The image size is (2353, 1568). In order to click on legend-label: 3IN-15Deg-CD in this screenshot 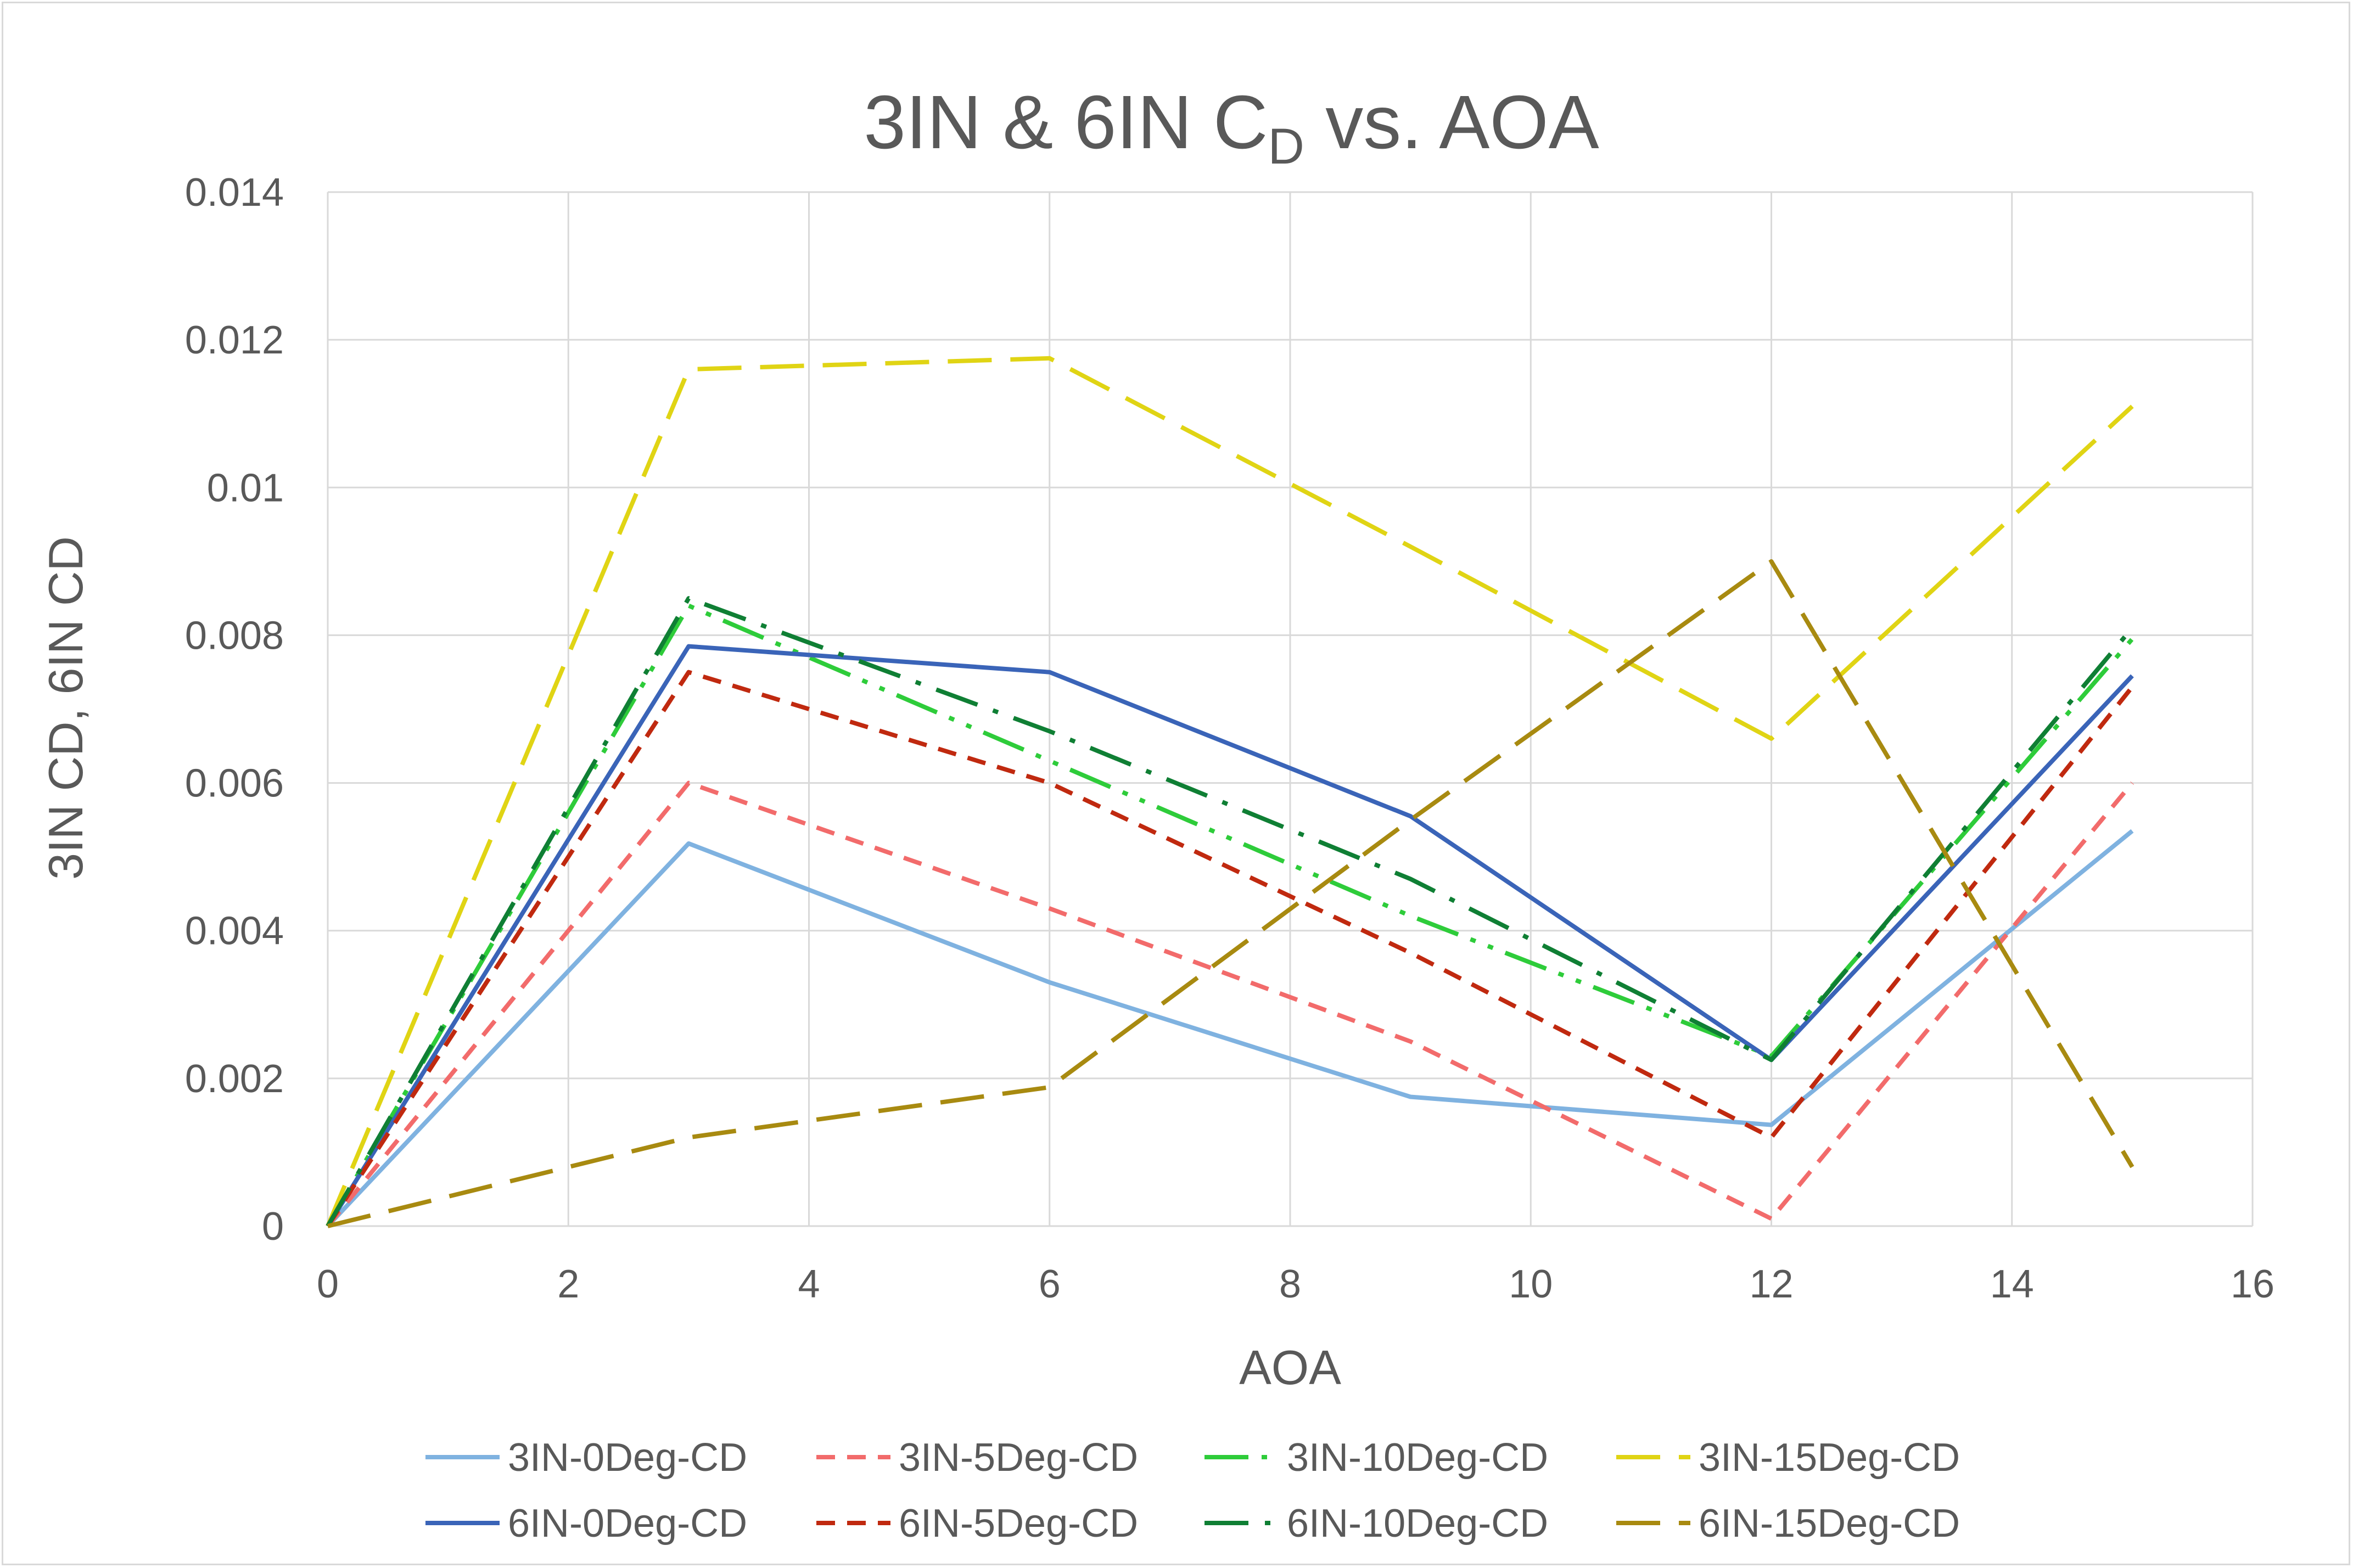, I will do `click(1829, 1458)`.